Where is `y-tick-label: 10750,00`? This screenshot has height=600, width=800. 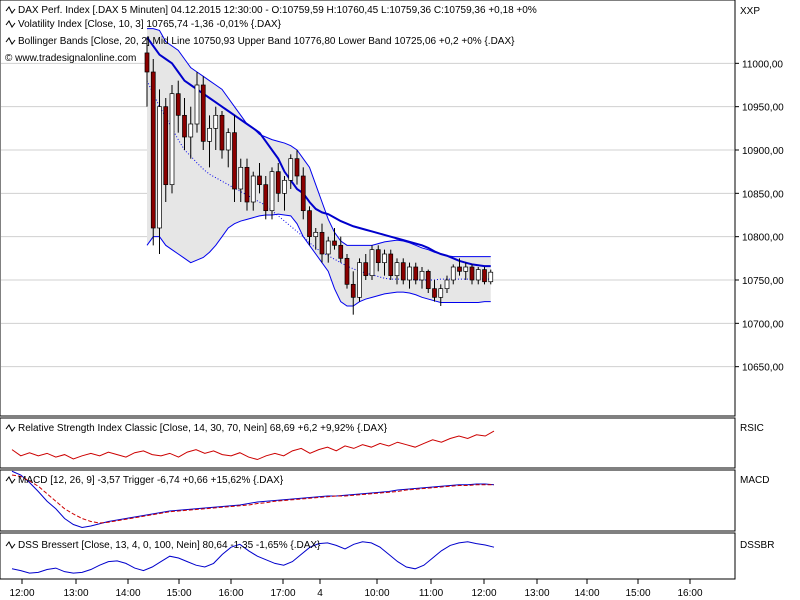
y-tick-label: 10750,00 is located at coordinates (763, 281).